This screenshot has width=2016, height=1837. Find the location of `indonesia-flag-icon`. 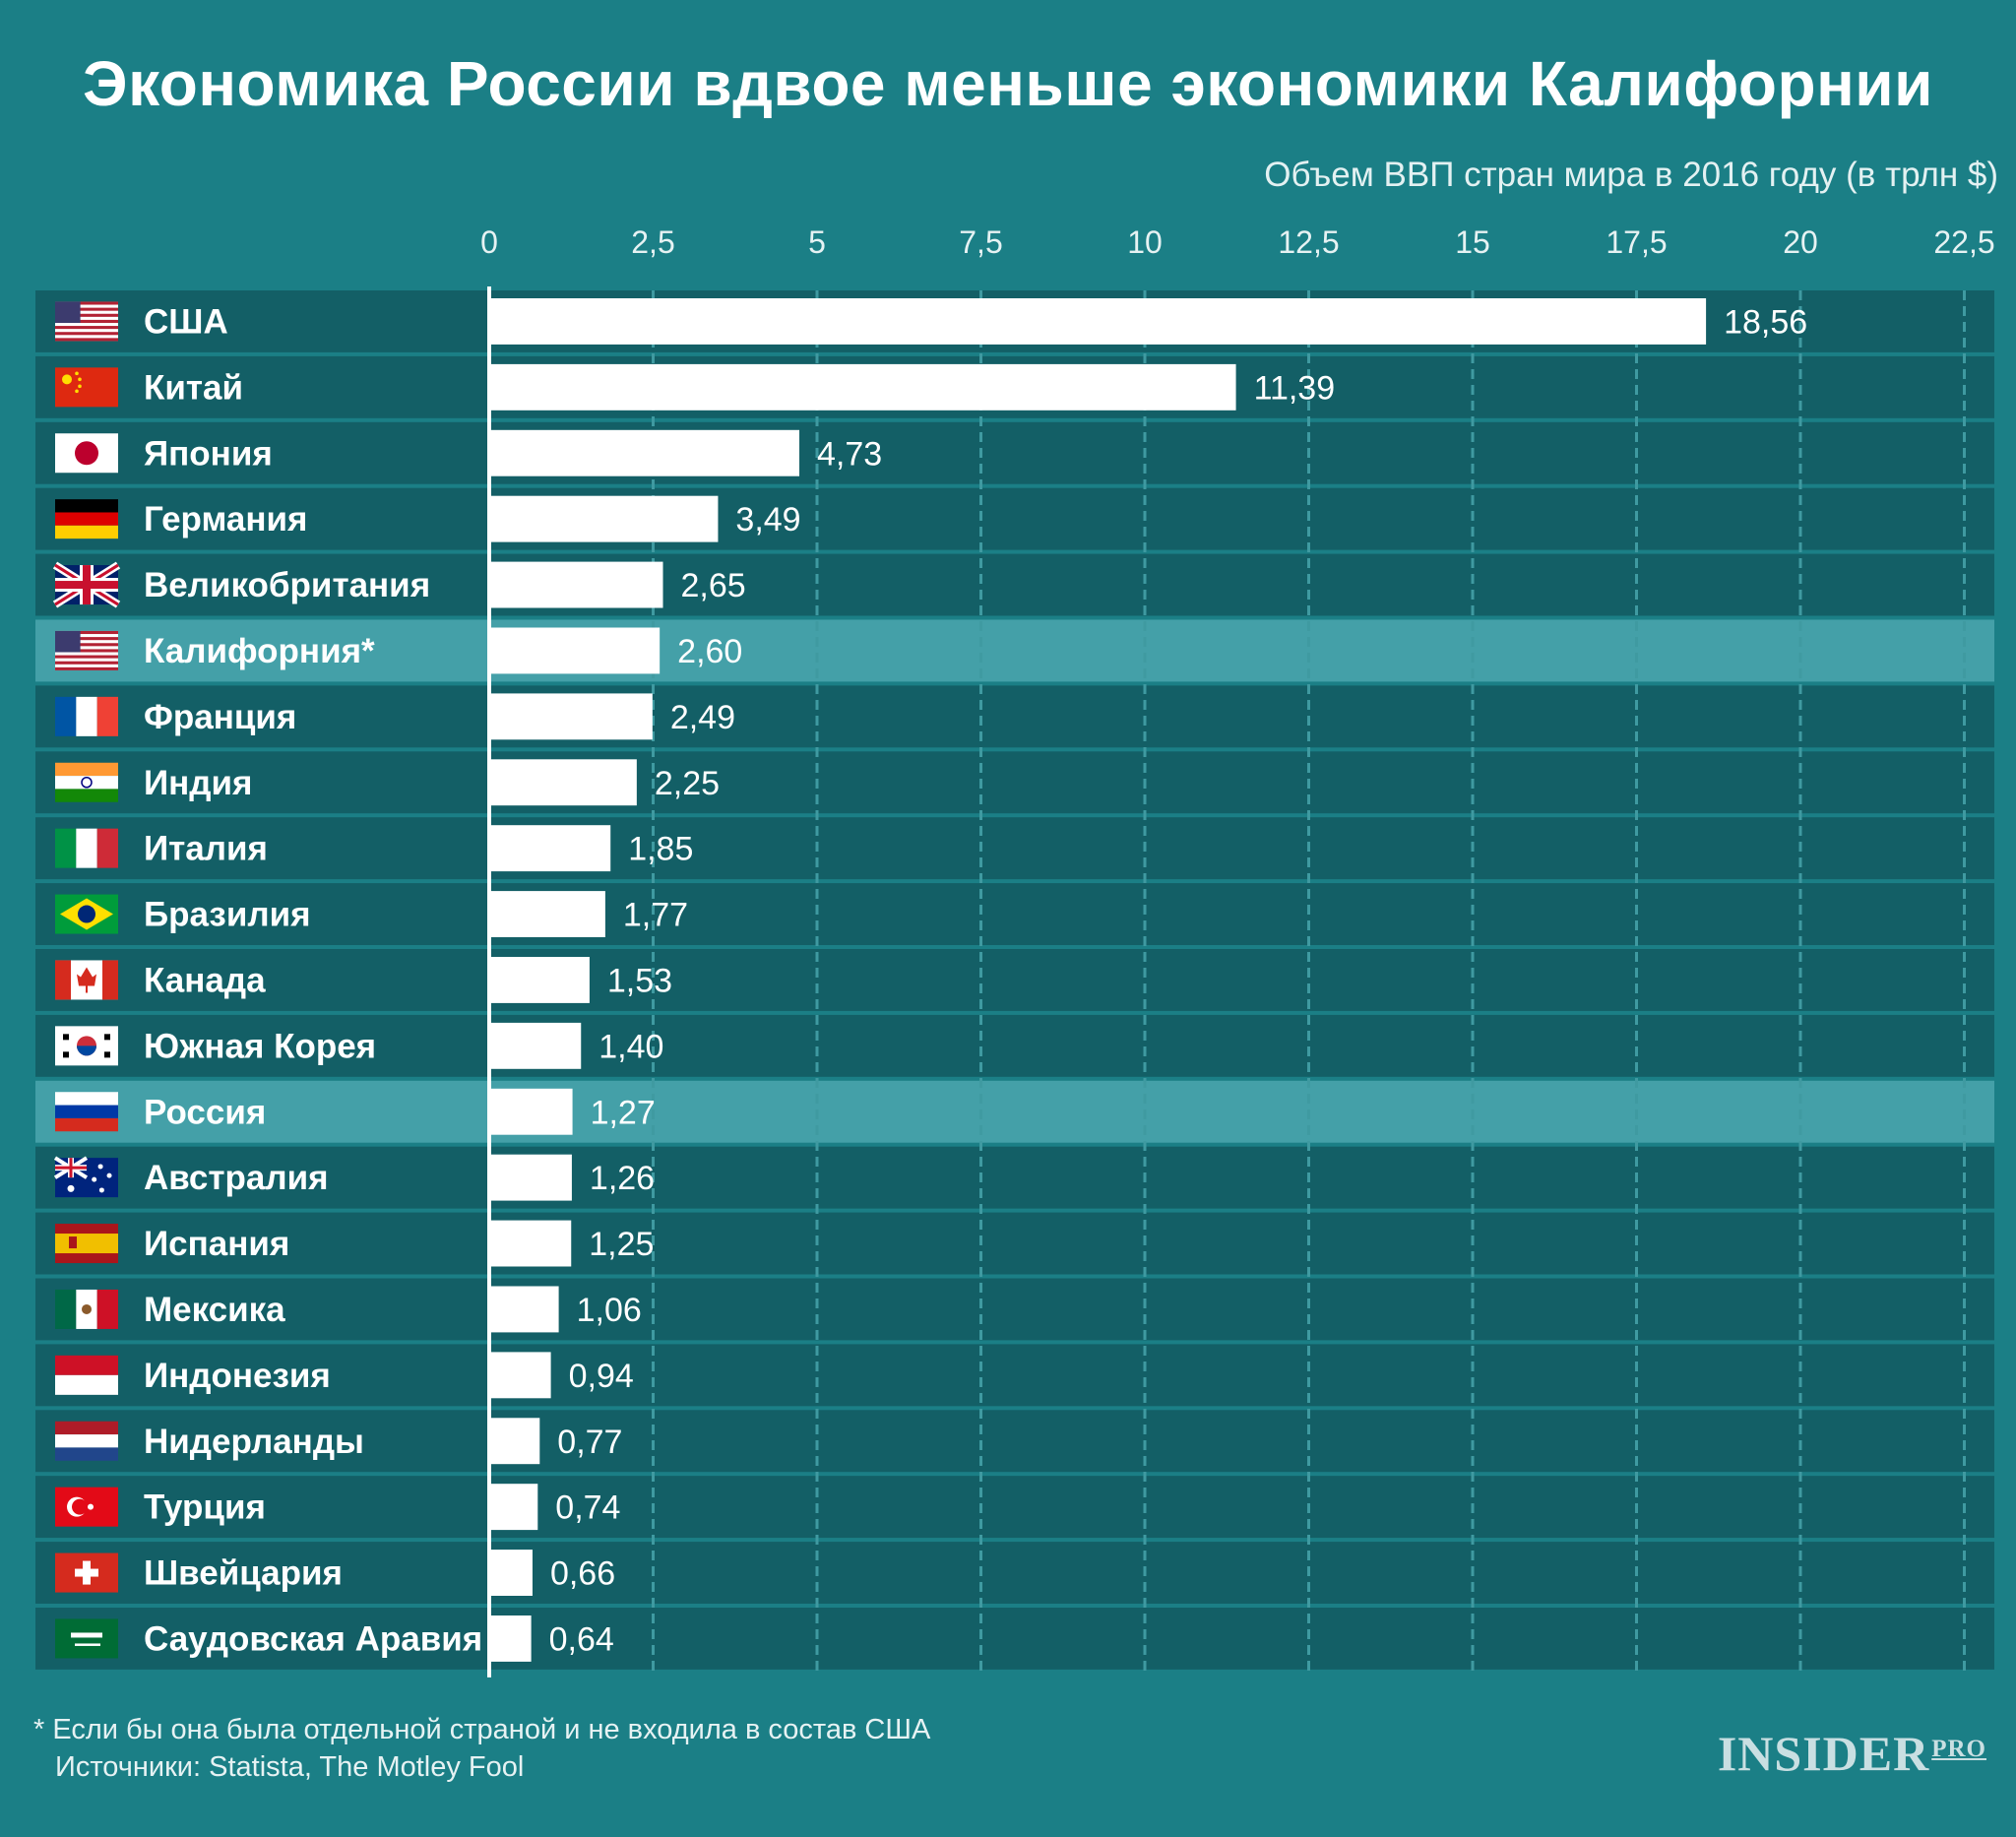

indonesia-flag-icon is located at coordinates (86, 1375).